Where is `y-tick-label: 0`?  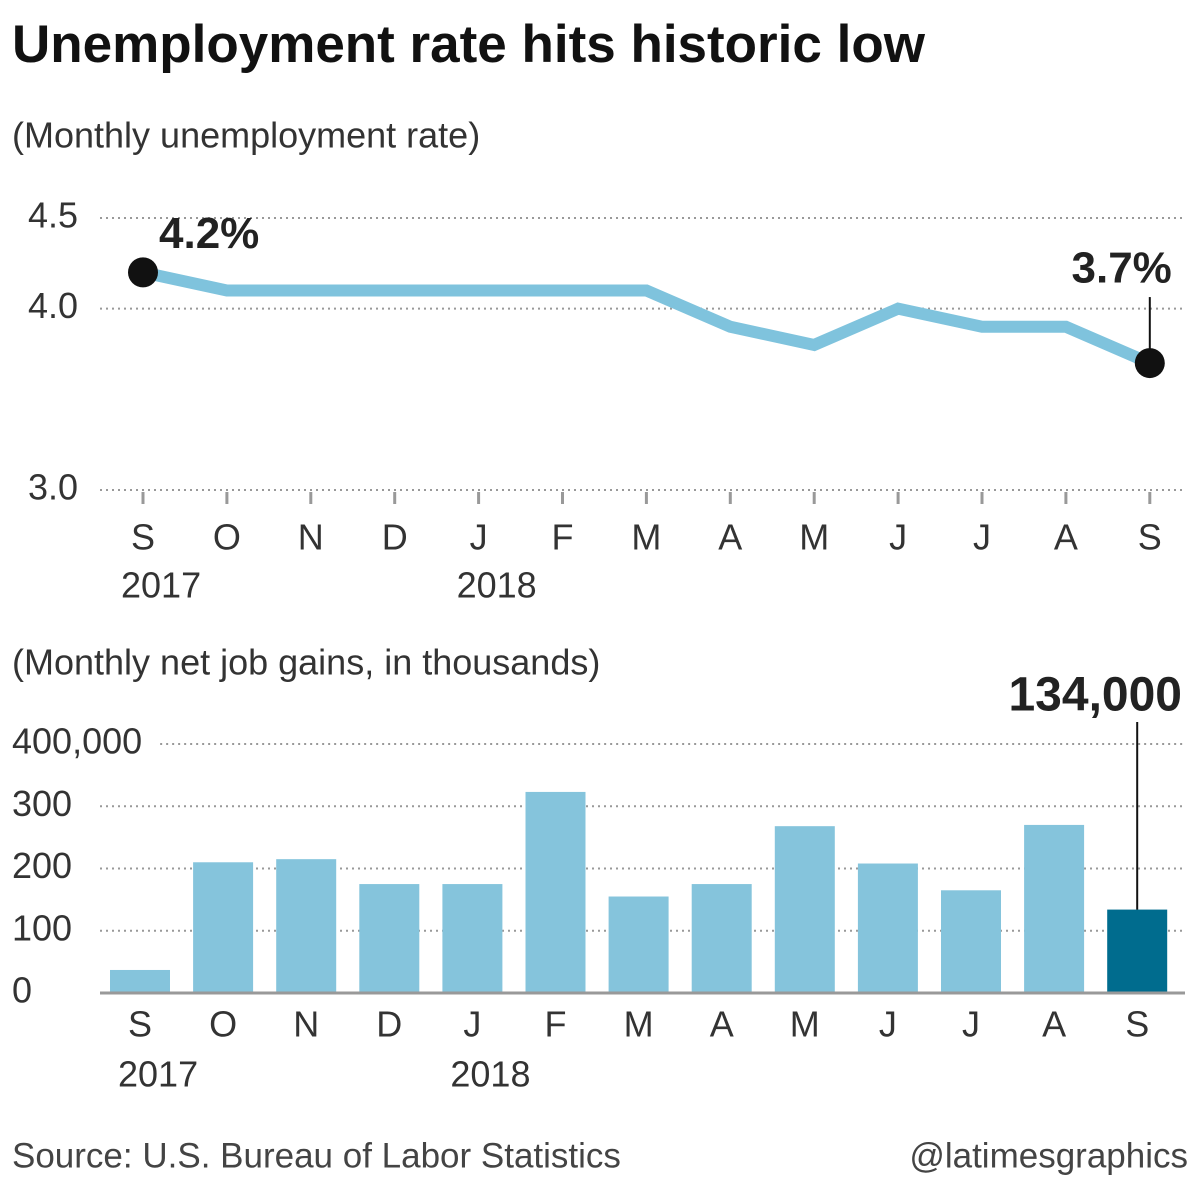
y-tick-label: 0 is located at coordinates (22, 990).